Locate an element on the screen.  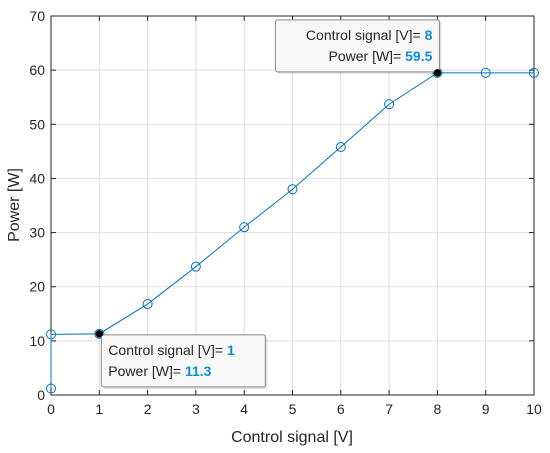
x-tick-label: 2 is located at coordinates (148, 409).